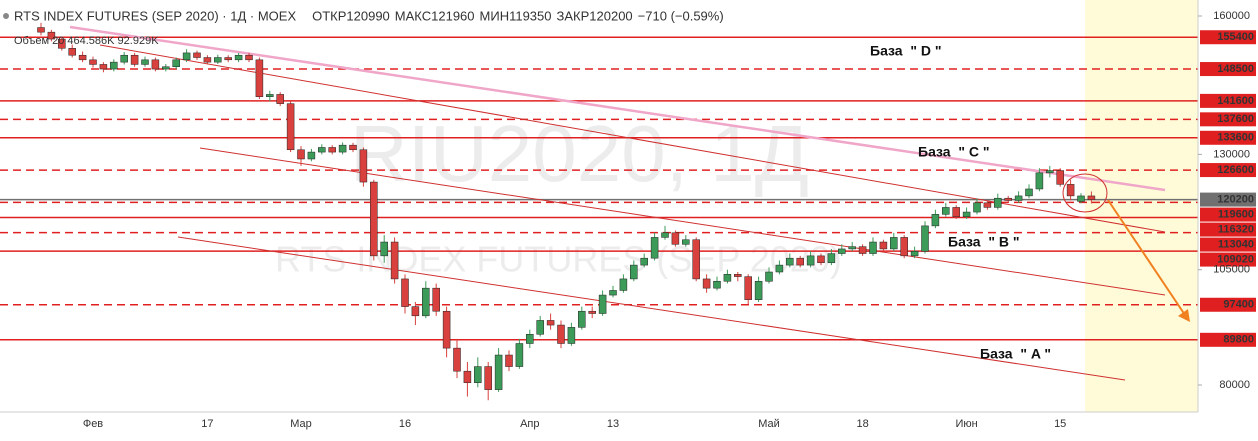 The width and height of the screenshot is (1258, 441). I want to click on x-tick-label: 18, so click(862, 424).